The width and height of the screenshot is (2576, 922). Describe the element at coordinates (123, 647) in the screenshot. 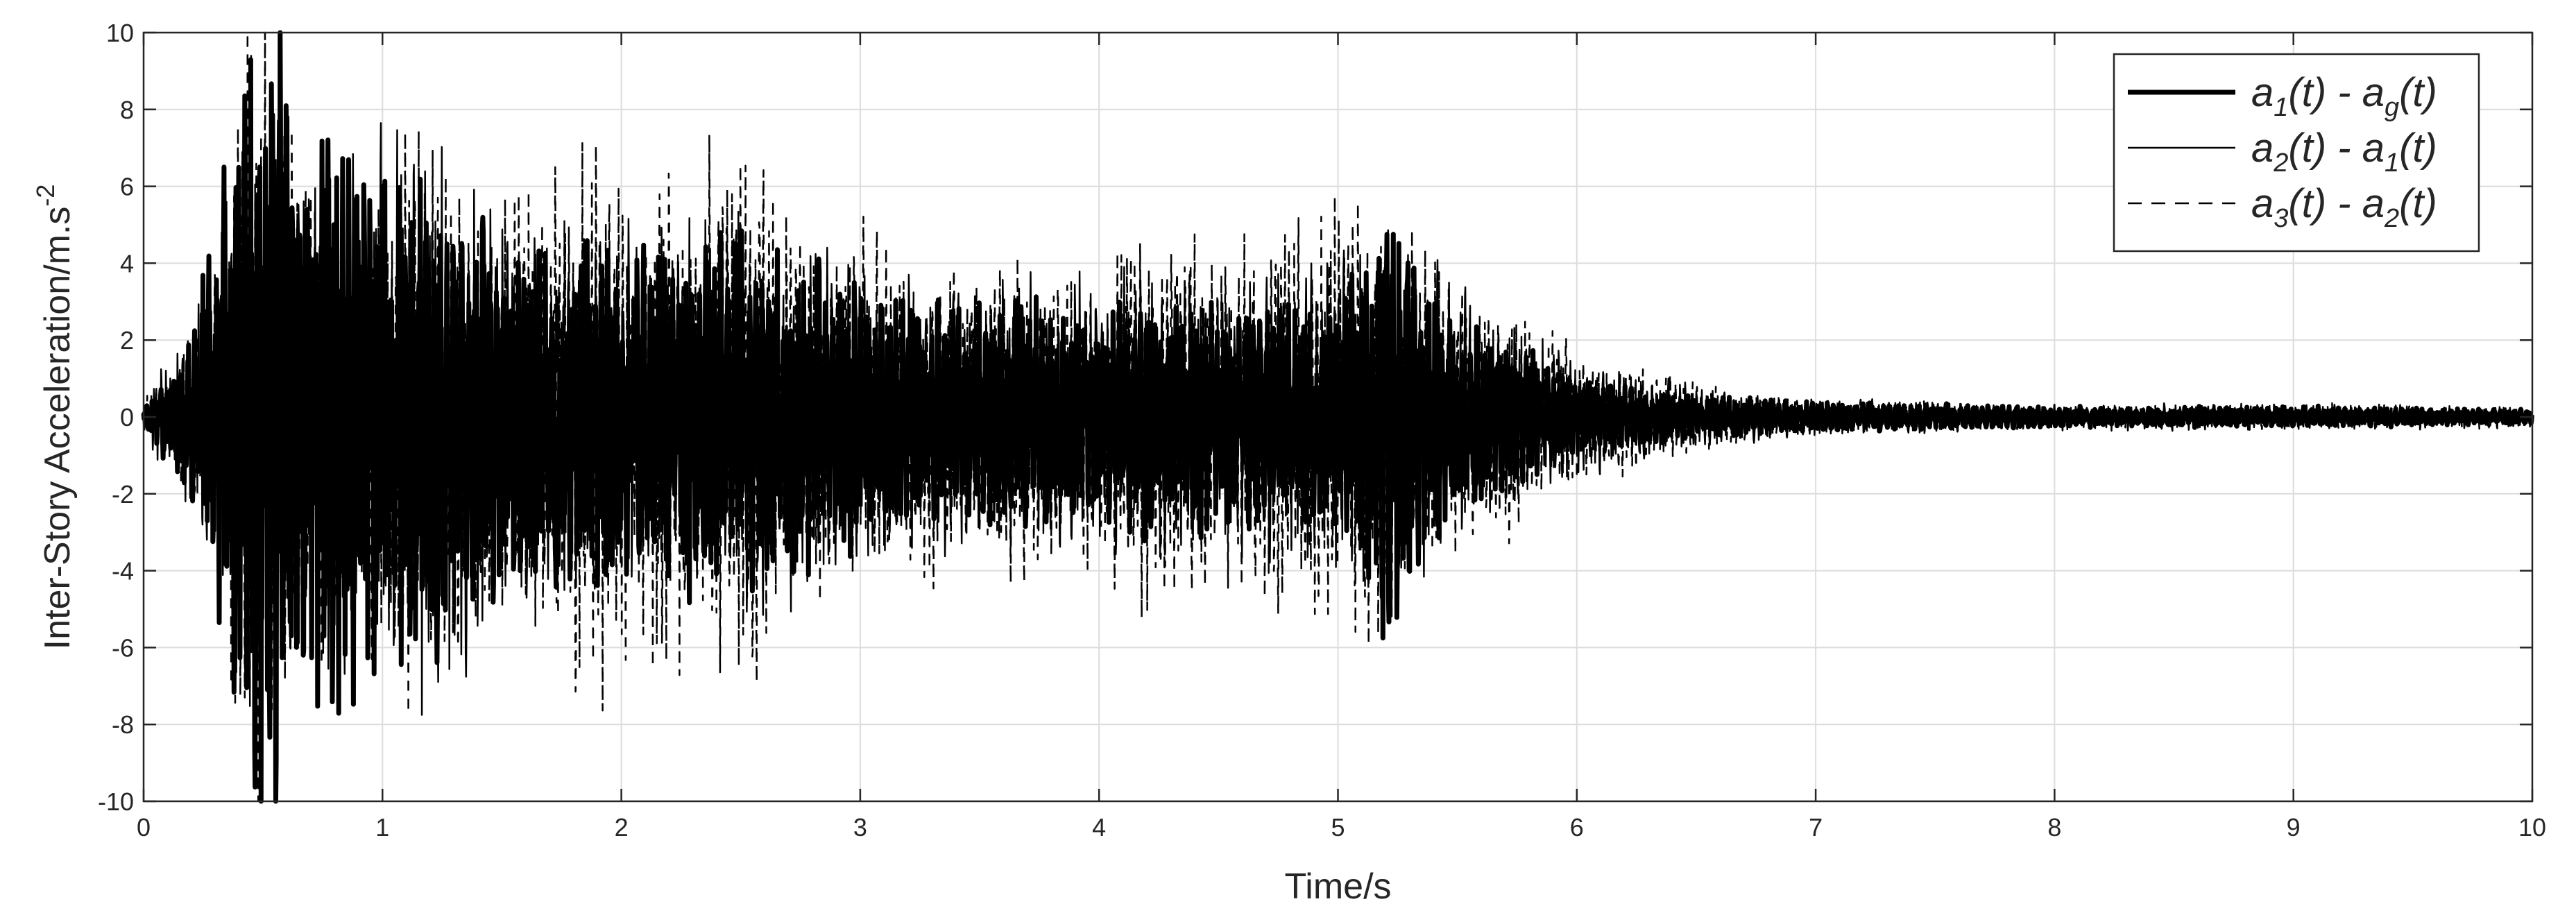

I see `y-tick-label: -6` at that location.